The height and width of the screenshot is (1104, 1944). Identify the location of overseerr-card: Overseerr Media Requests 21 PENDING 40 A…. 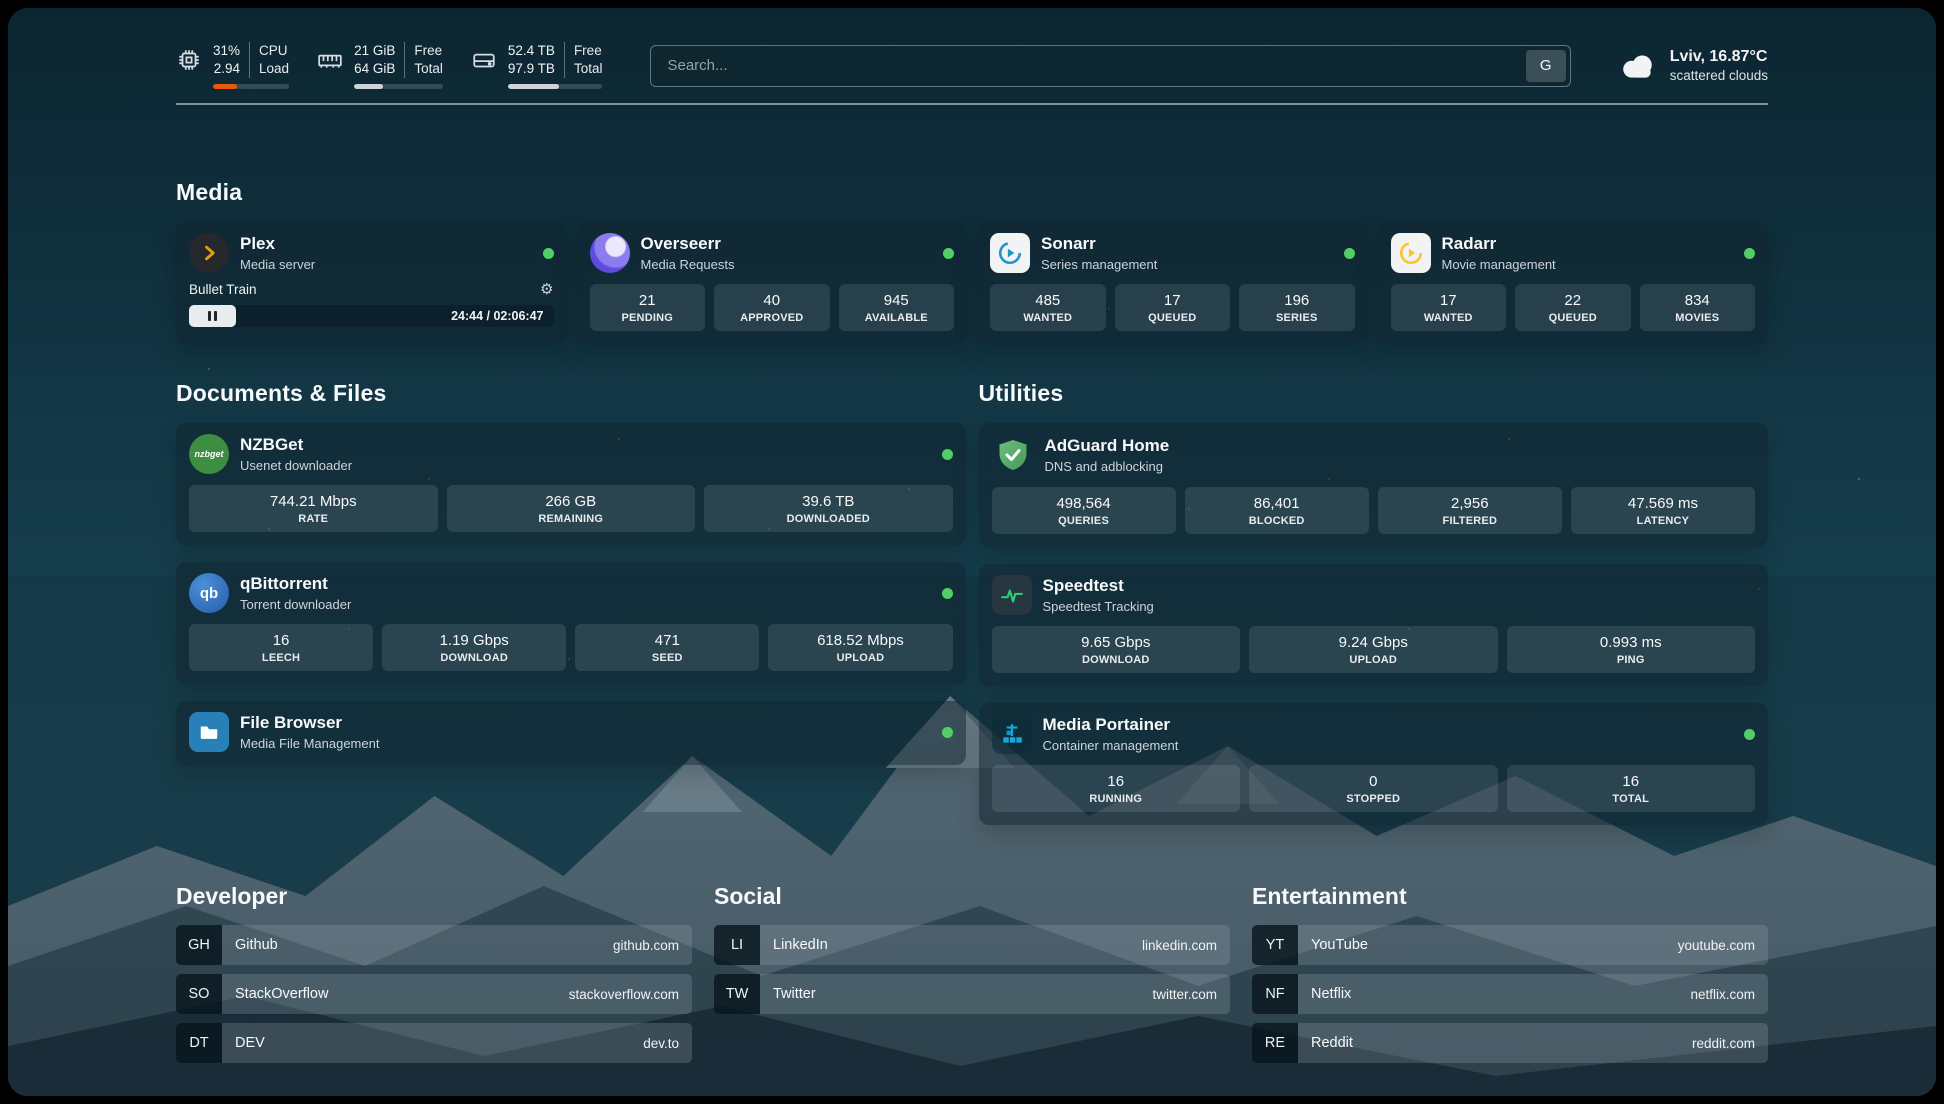
(771, 283).